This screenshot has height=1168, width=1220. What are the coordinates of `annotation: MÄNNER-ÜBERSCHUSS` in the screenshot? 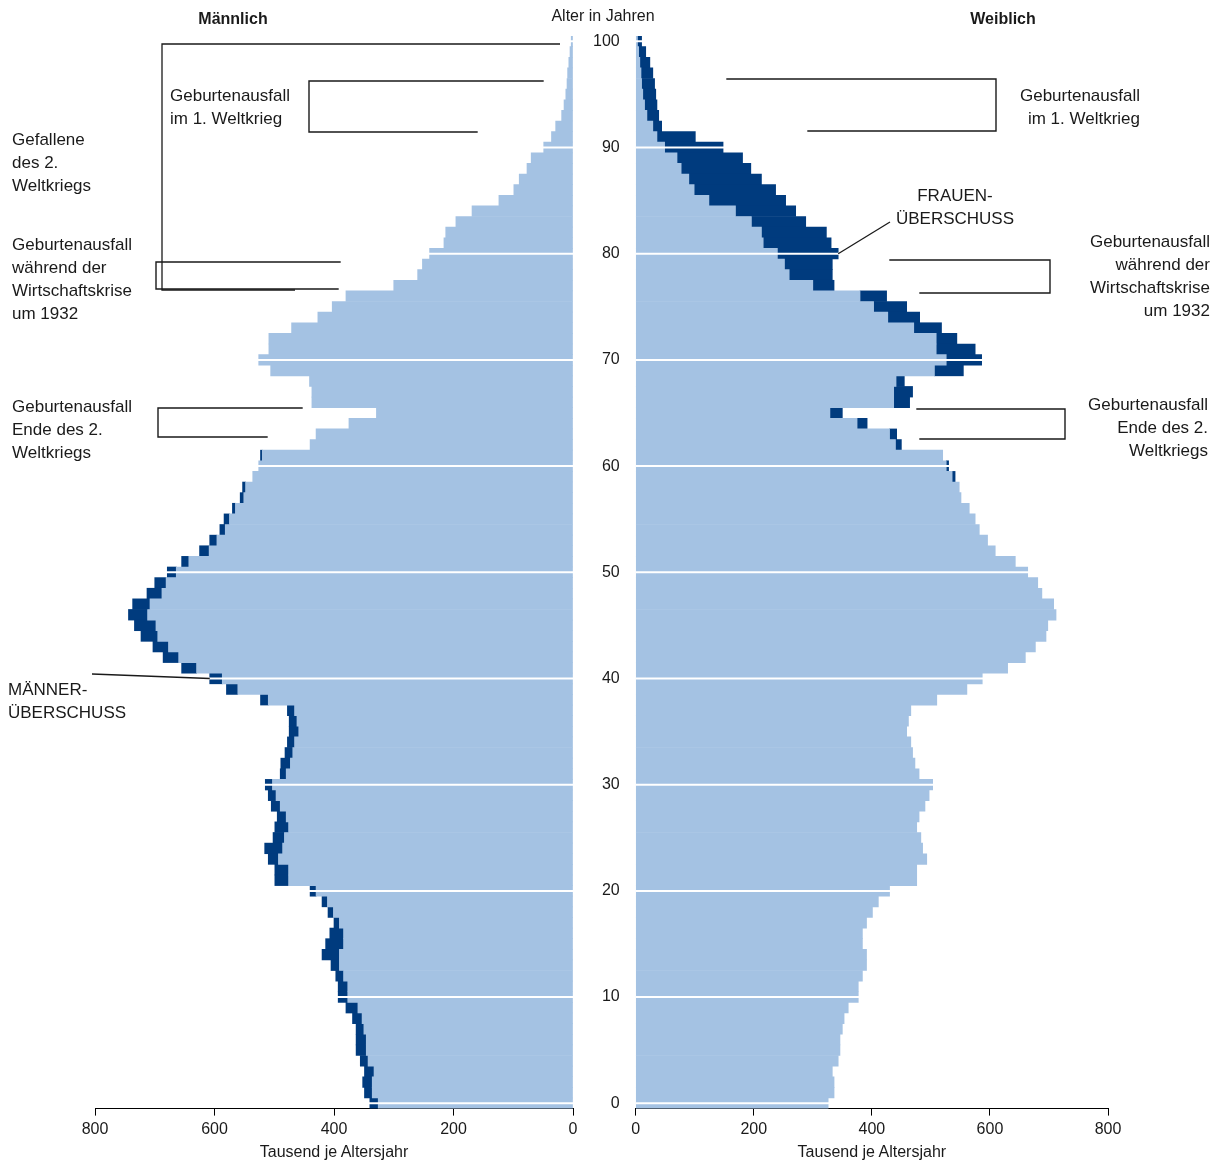 It's located at (68, 701).